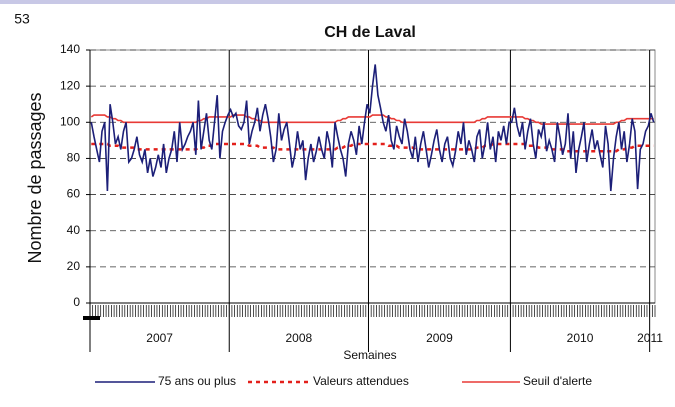 The image size is (675, 407). I want to click on y-tick-label: 120, so click(70, 85).